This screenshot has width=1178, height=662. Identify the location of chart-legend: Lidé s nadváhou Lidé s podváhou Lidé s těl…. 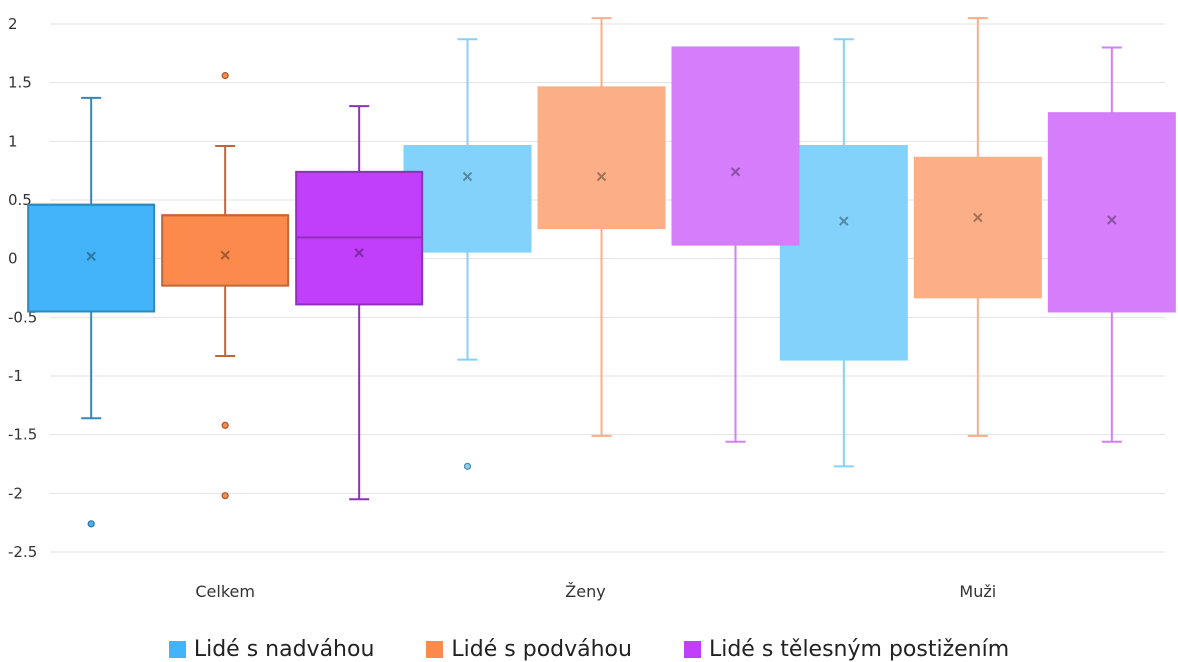
(589, 649).